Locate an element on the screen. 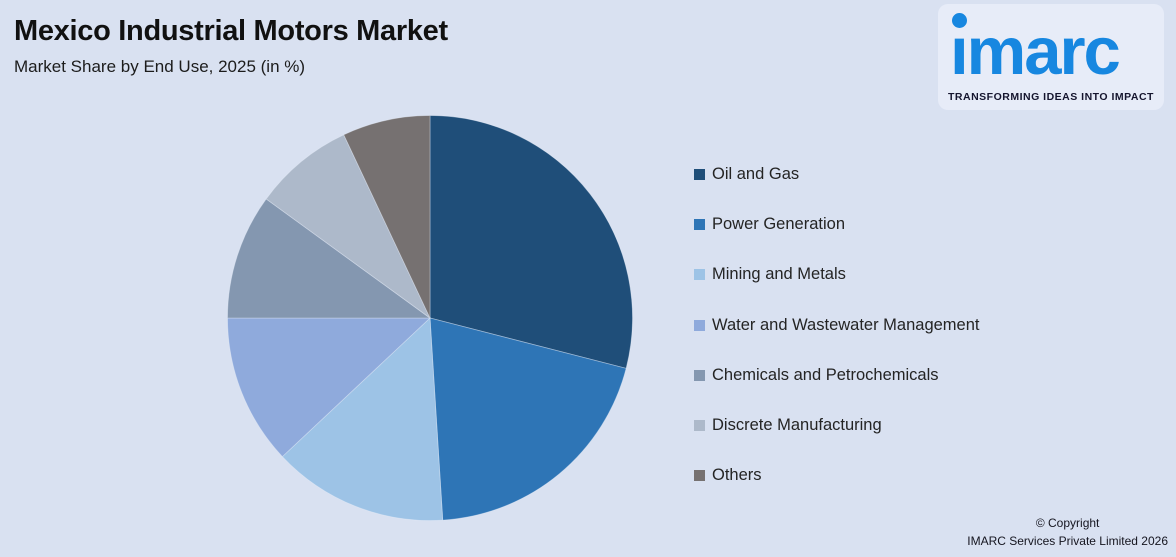 The image size is (1176, 557). legend-item-mining-and-metals: Mining and Metals is located at coordinates (836, 275).